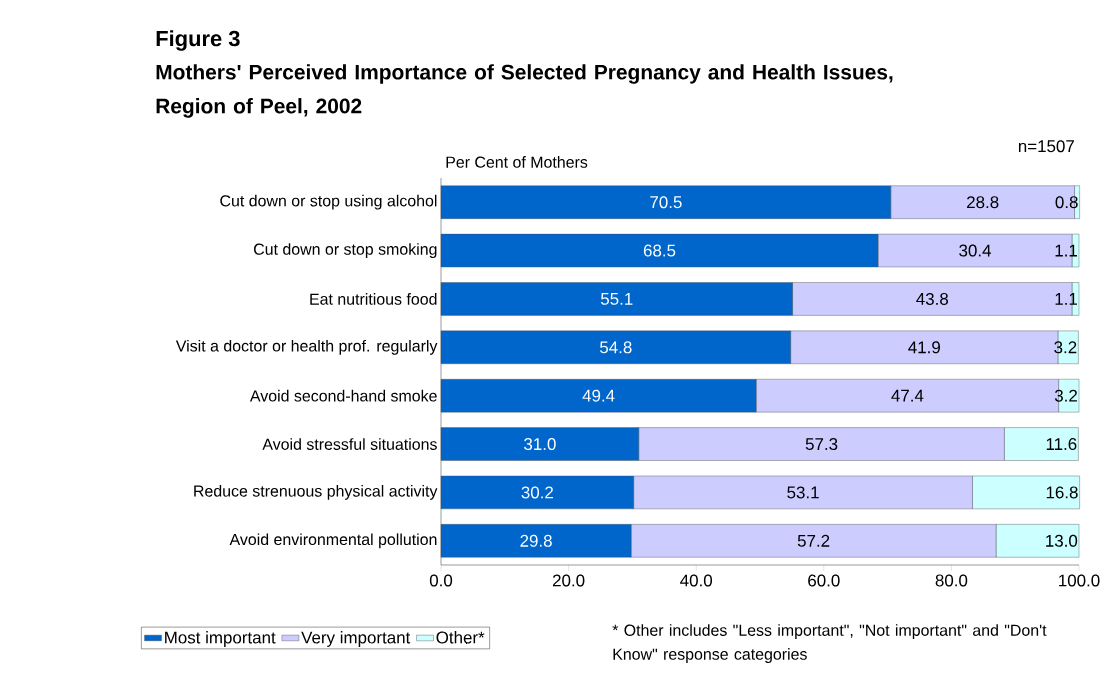  Describe the element at coordinates (803, 492) in the screenshot. I see `data-label: 53.1` at that location.